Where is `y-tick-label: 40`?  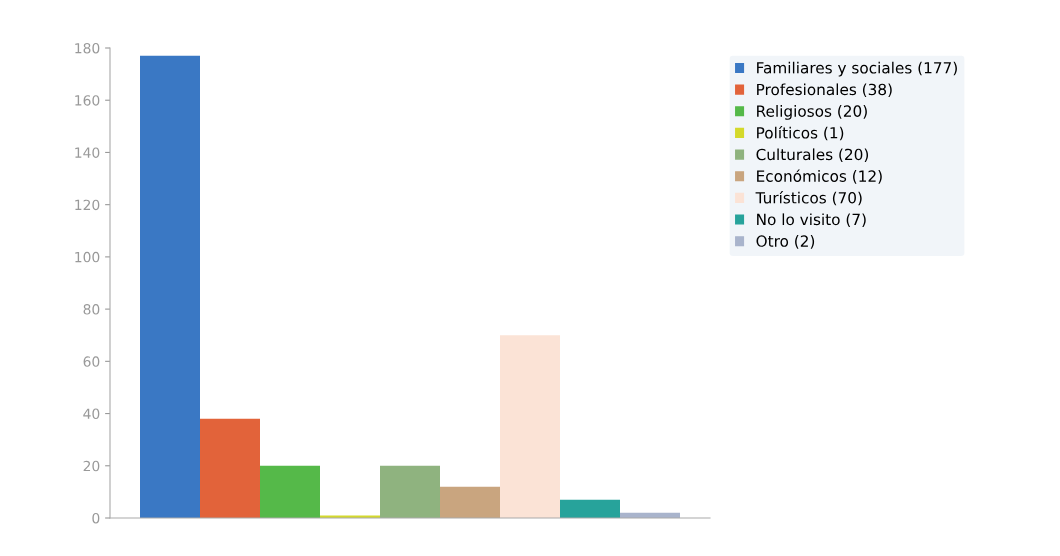 y-tick-label: 40 is located at coordinates (91, 414).